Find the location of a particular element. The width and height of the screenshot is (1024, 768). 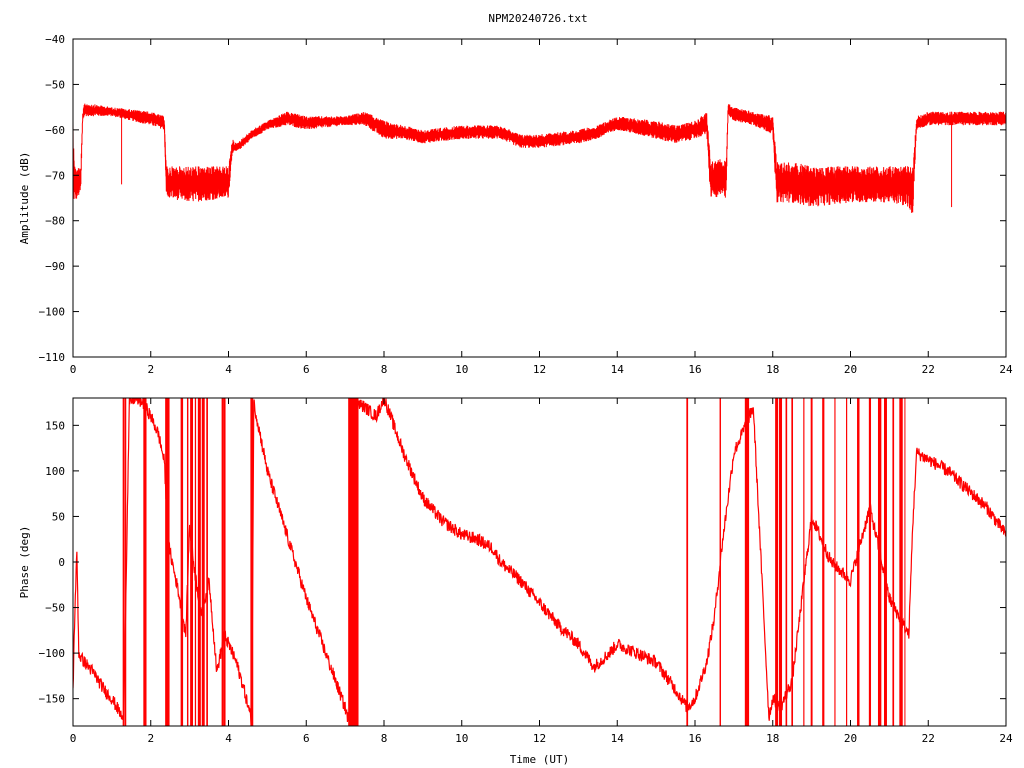

y-tick-label: −150 is located at coordinates (52, 699).